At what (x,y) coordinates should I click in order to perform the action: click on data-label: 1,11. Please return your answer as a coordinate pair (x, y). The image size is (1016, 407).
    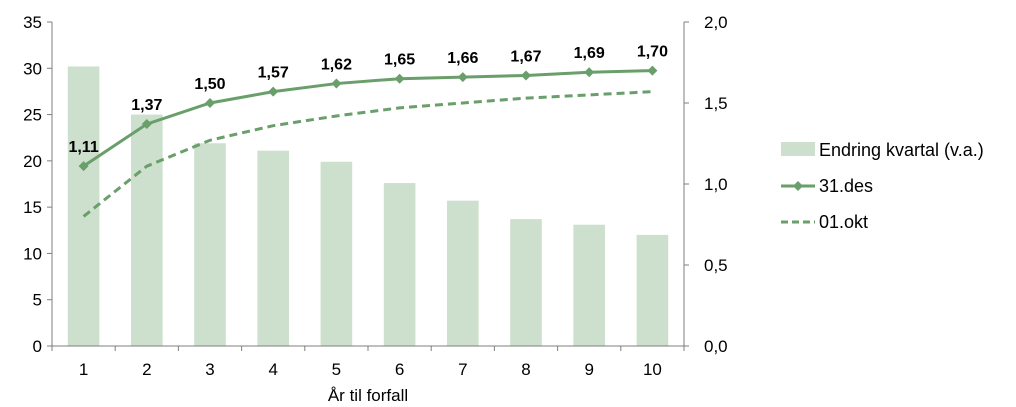
    Looking at the image, I should click on (83, 147).